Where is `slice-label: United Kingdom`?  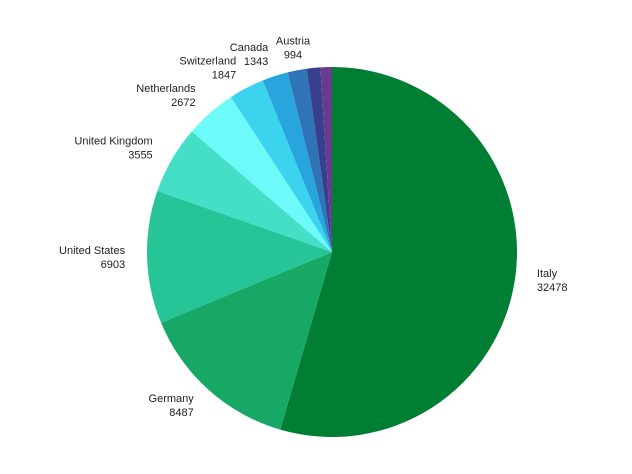 slice-label: United Kingdom is located at coordinates (113, 141).